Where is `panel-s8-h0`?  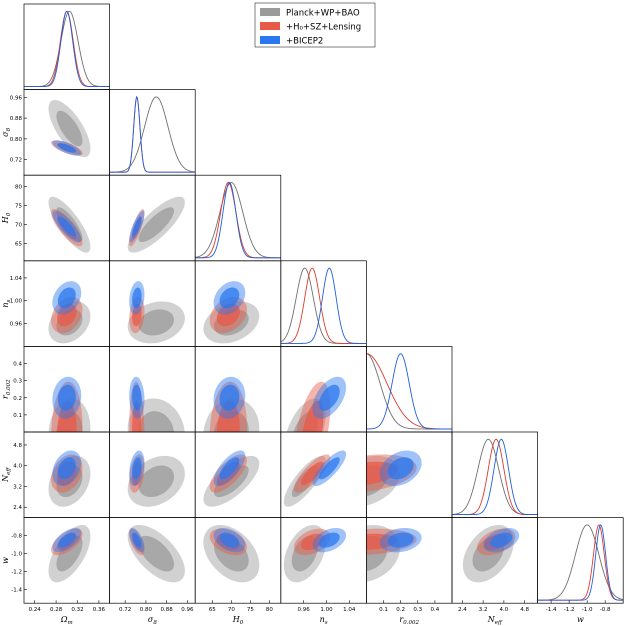
panel-s8-h0 is located at coordinates (152, 218).